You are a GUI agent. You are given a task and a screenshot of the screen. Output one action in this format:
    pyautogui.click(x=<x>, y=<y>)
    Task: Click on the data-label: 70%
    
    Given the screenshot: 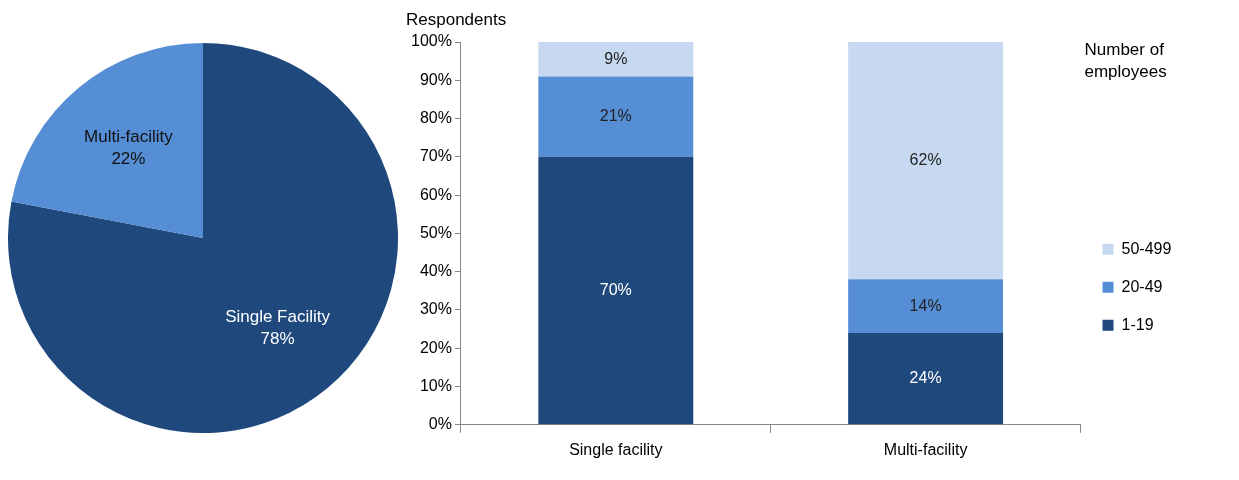 What is the action you would take?
    pyautogui.click(x=615, y=289)
    